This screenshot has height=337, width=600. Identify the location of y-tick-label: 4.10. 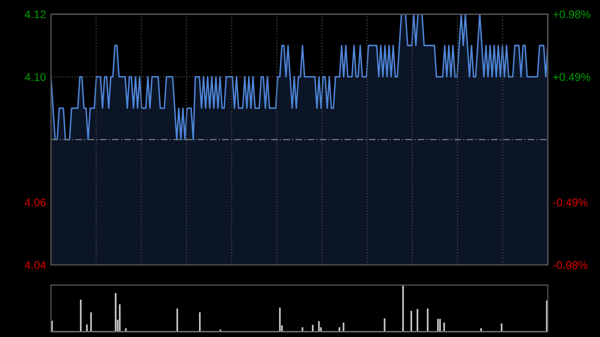
(35, 77).